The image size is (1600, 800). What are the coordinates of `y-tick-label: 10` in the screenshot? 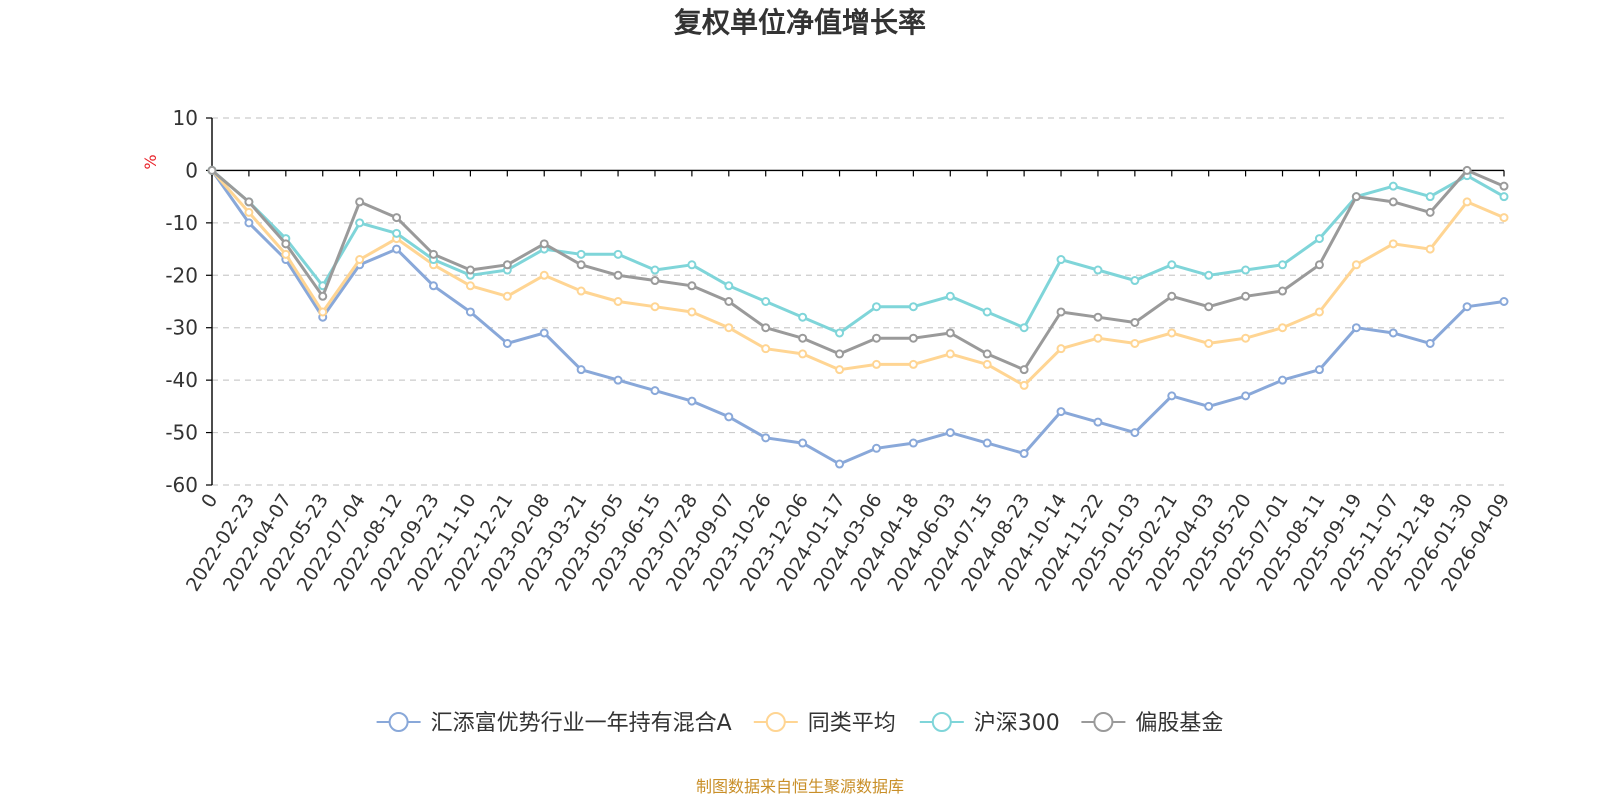 It's located at (185, 118).